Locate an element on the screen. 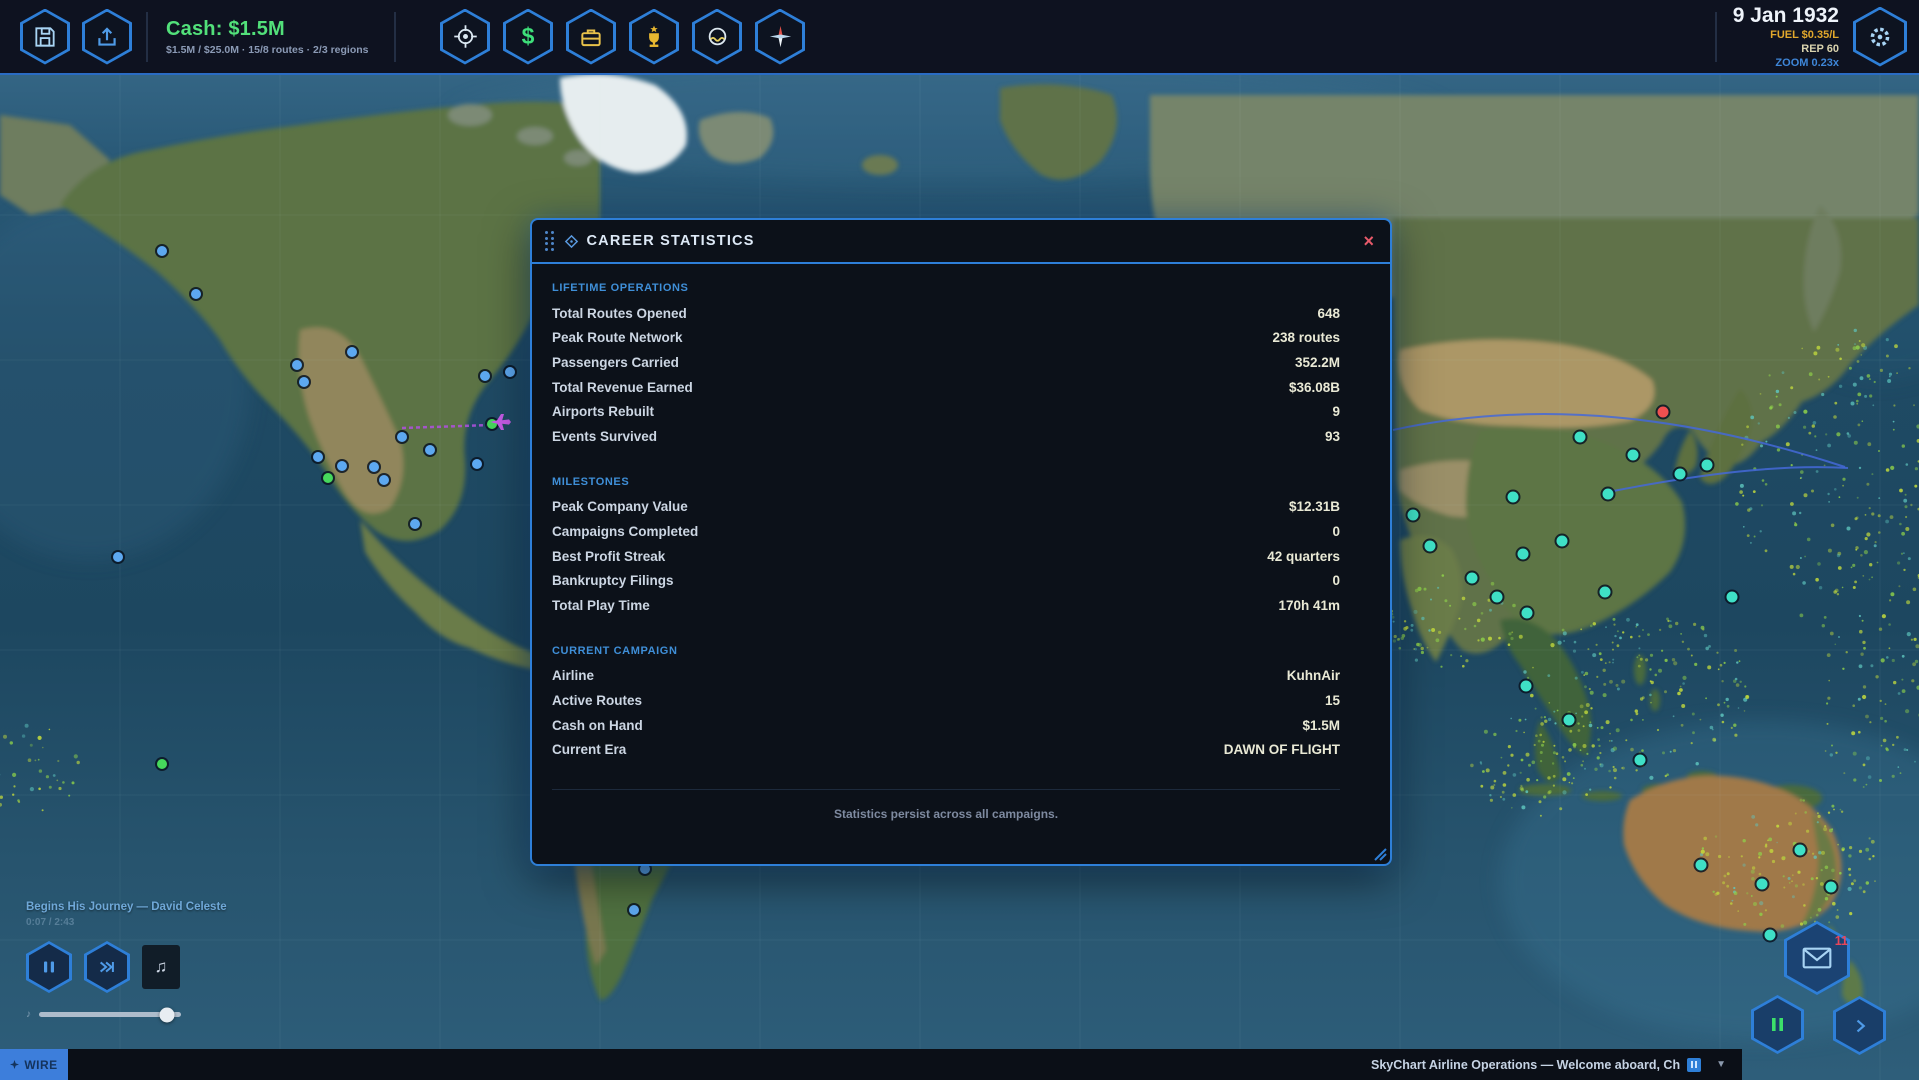 This screenshot has width=1919, height=1080. settings-button is located at coordinates (1880, 37).